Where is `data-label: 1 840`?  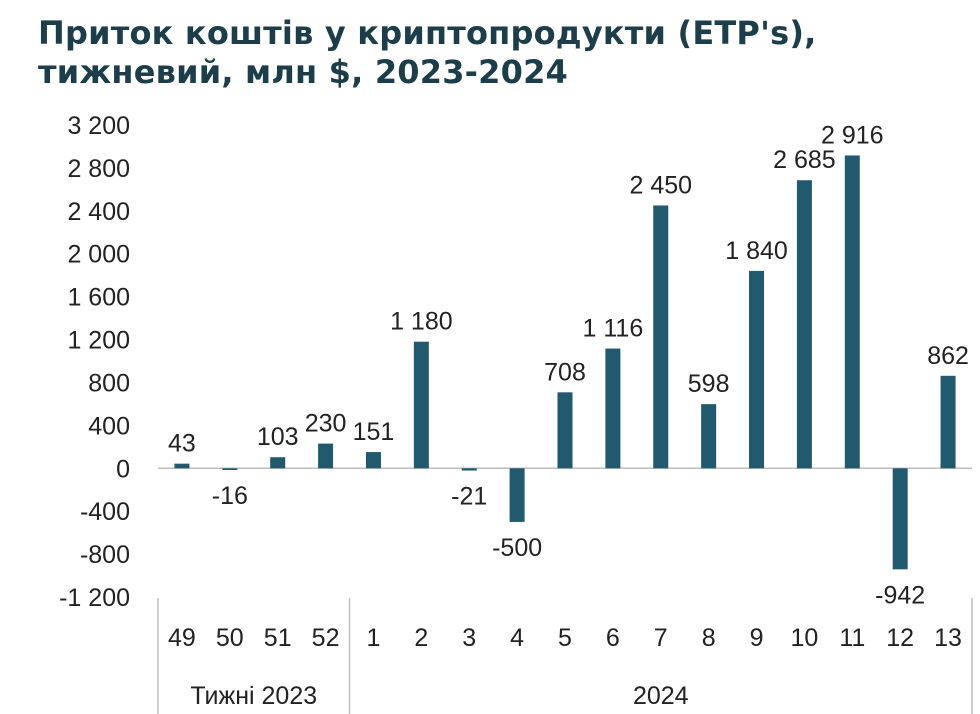 data-label: 1 840 is located at coordinates (756, 251).